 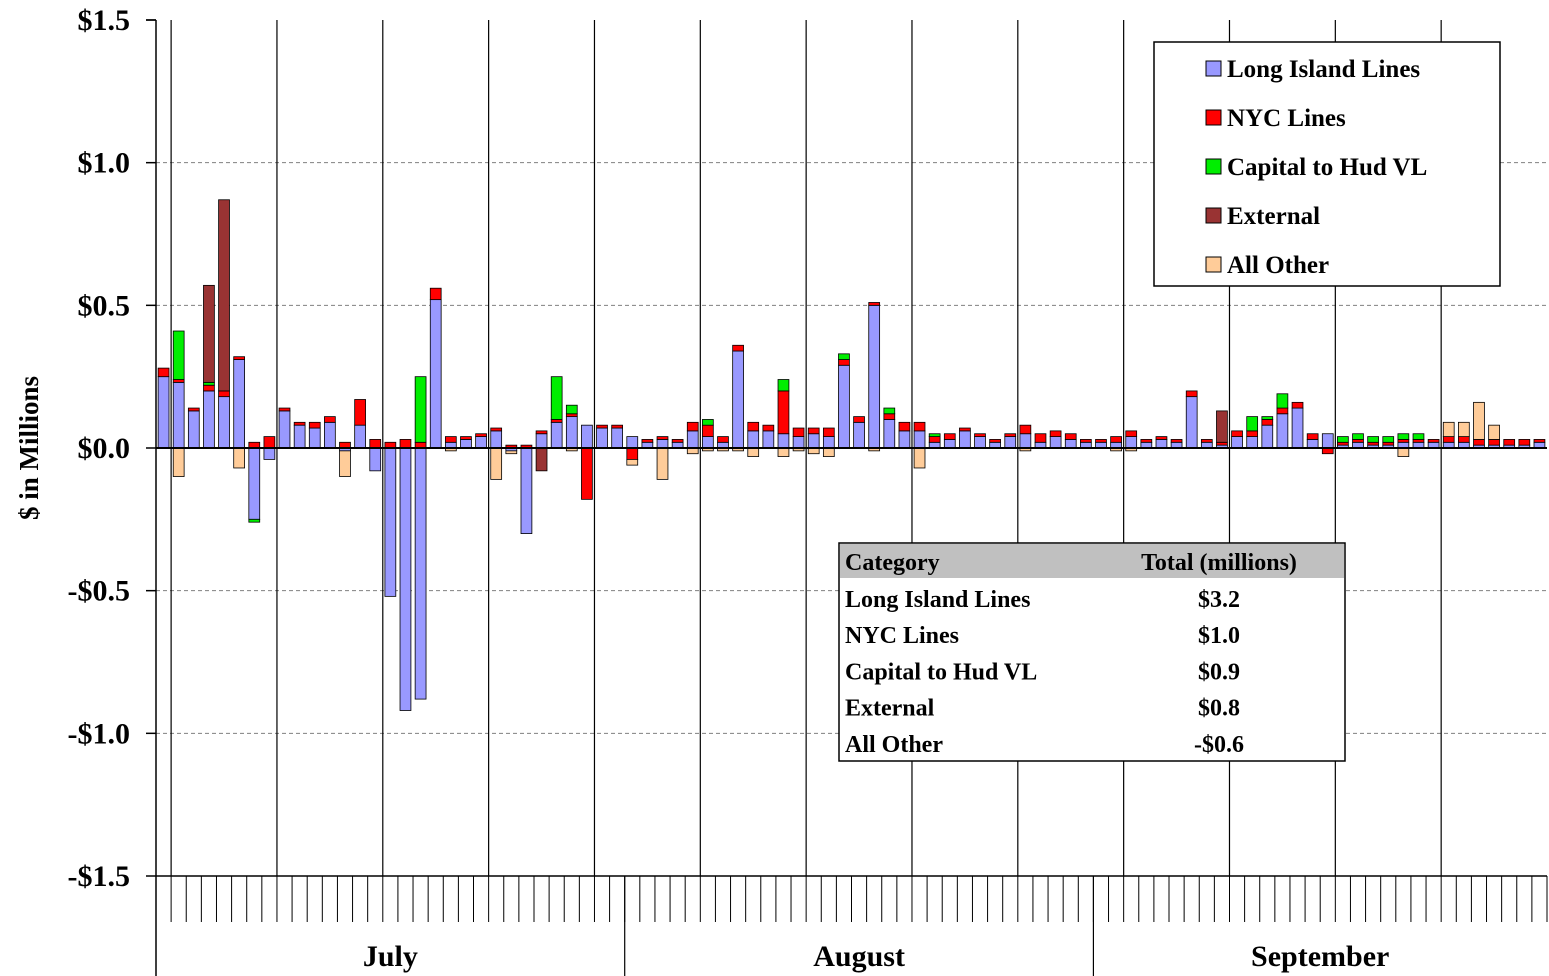 What do you see at coordinates (104, 305) in the screenshot?
I see `y-tick-label: $0.5` at bounding box center [104, 305].